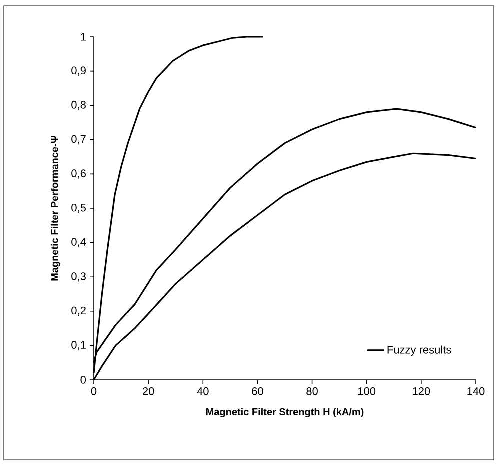  I want to click on x-tick-label: 20, so click(148, 392).